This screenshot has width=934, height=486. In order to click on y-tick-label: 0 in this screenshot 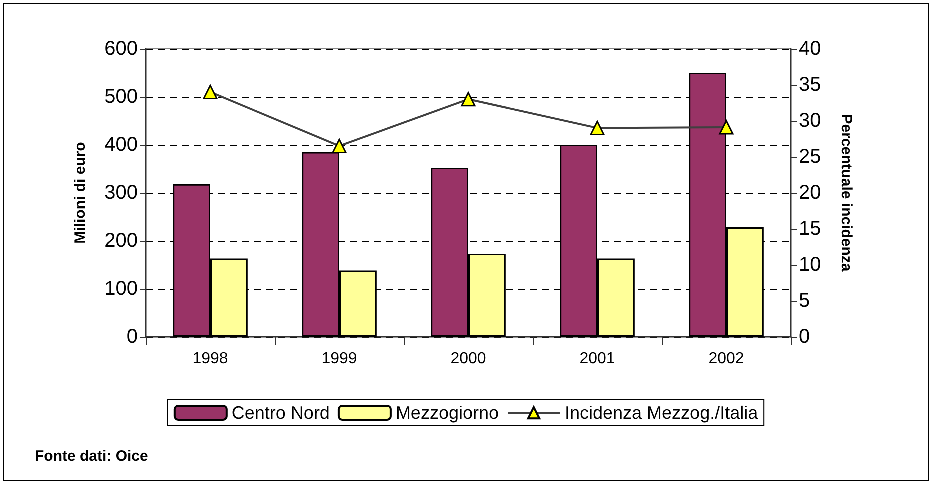, I will do `click(132, 337)`.